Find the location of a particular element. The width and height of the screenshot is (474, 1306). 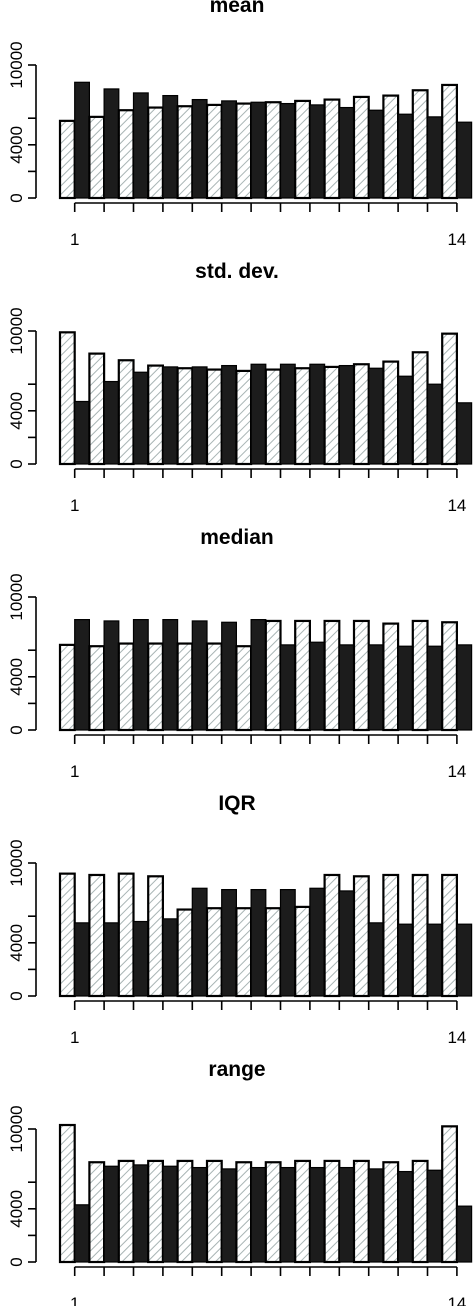

chart-title: range is located at coordinates (236, 1069).